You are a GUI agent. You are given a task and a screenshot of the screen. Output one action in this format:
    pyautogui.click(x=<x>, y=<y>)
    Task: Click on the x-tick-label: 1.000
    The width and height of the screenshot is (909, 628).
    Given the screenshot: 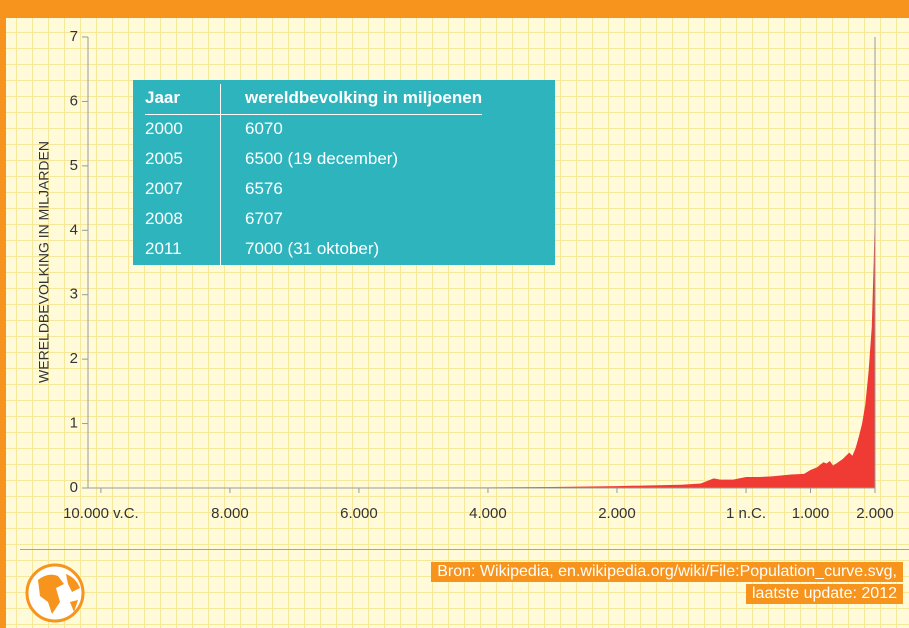 What is the action you would take?
    pyautogui.click(x=811, y=513)
    